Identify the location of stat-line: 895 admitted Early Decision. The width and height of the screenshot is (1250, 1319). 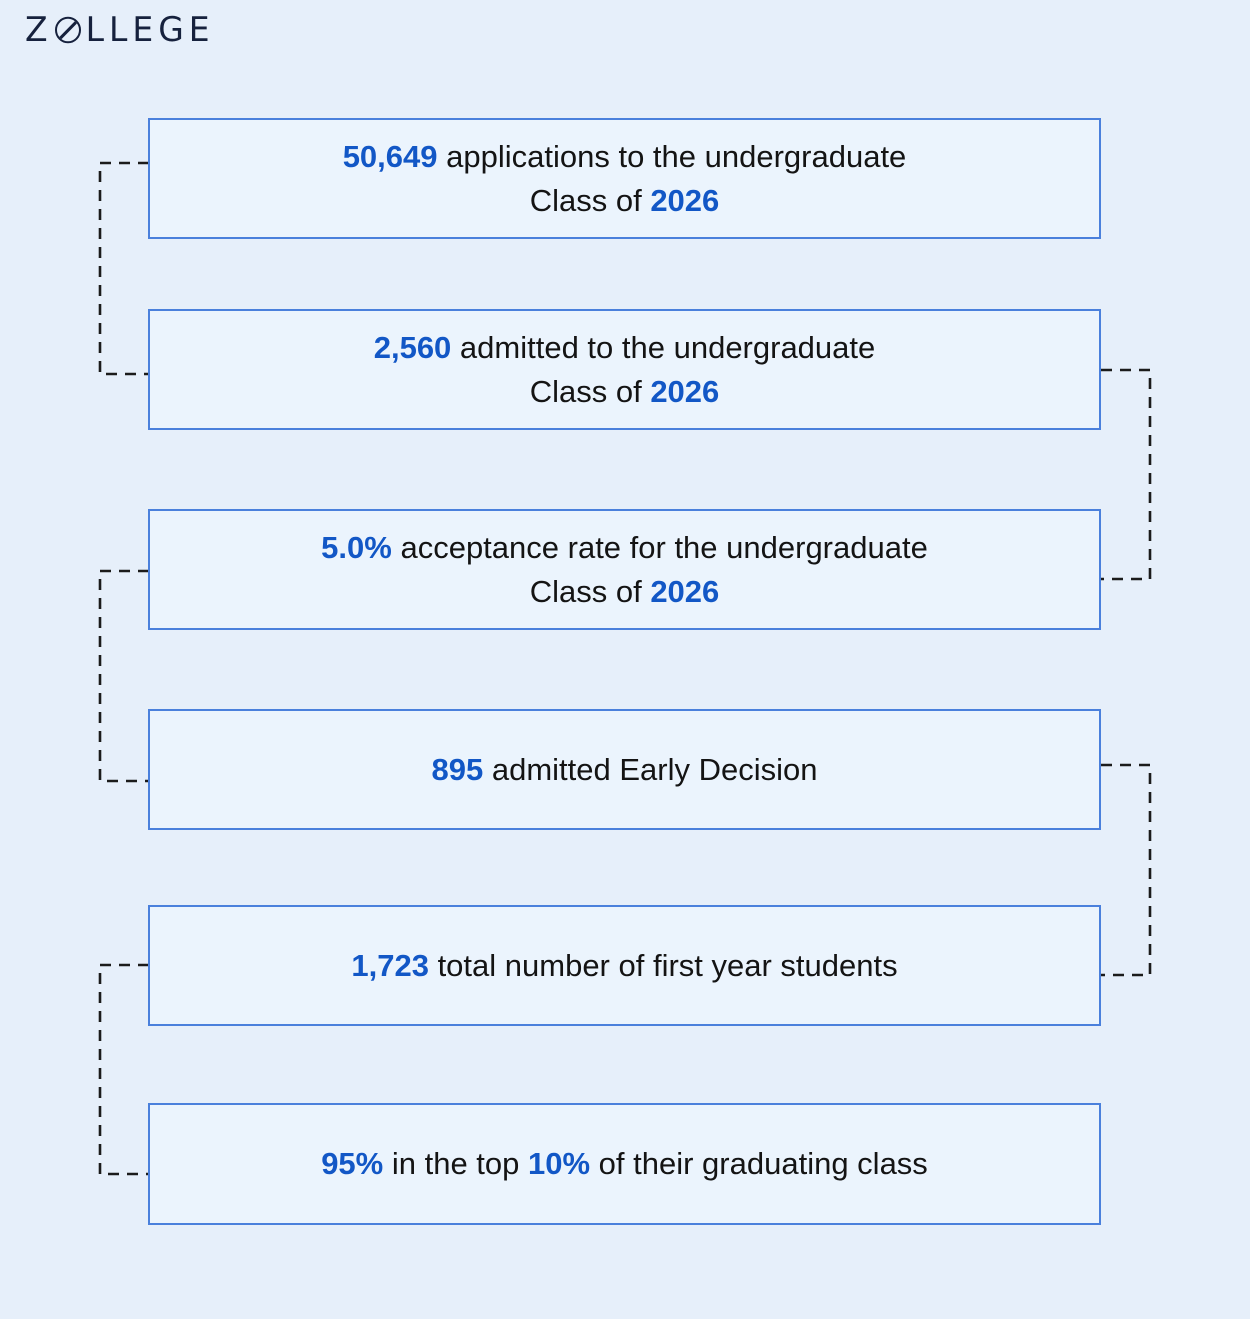
(625, 770).